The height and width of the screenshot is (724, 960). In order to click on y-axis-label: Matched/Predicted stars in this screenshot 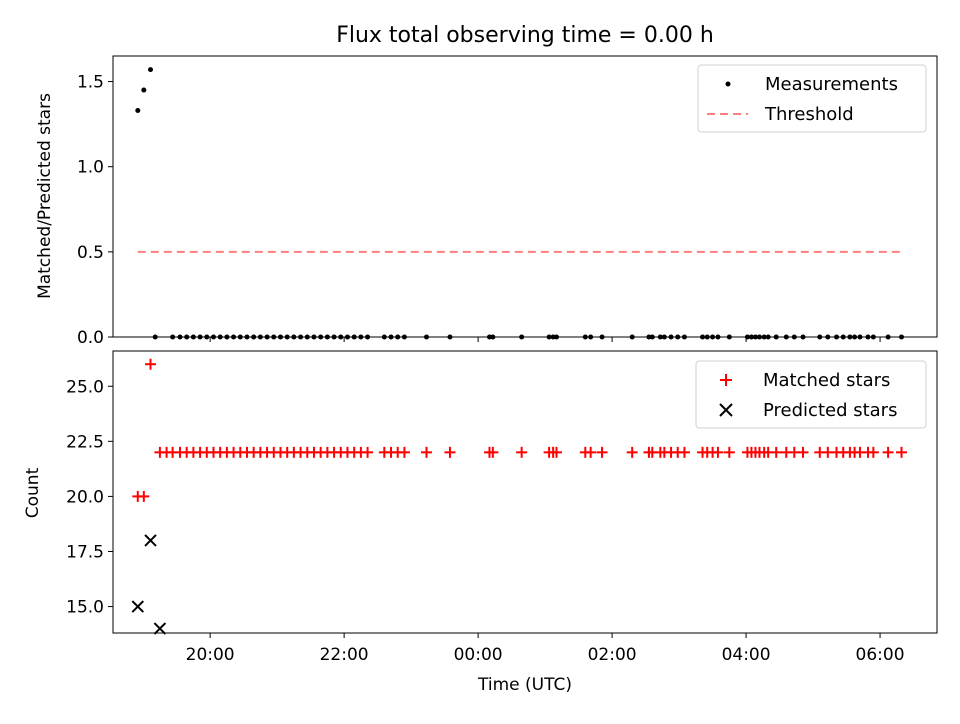, I will do `click(45, 196)`.